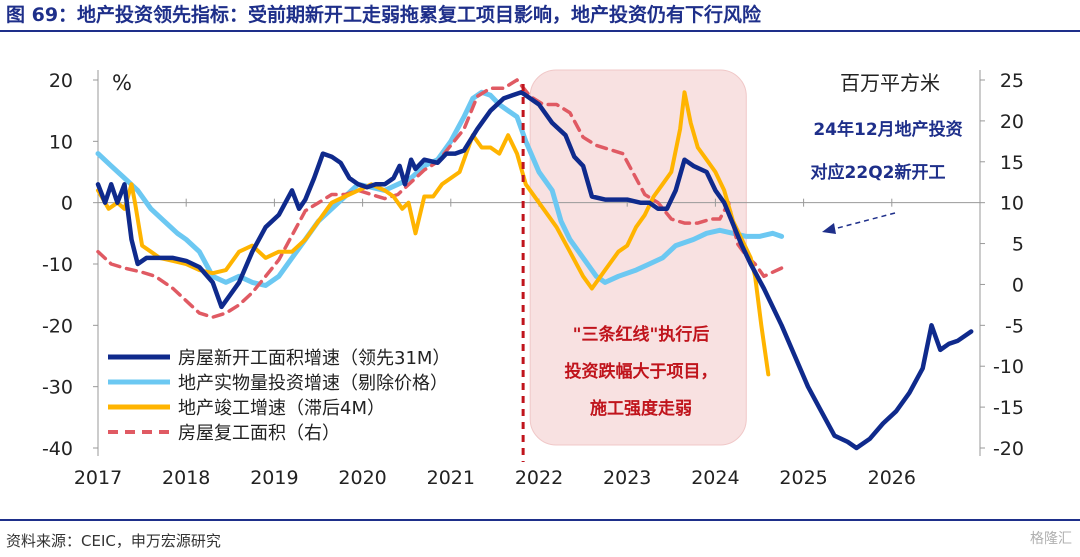 The image size is (1080, 557). What do you see at coordinates (122, 83) in the screenshot?
I see `left-axis-unit: %` at bounding box center [122, 83].